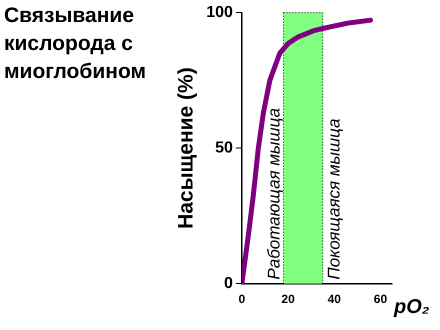  I want to click on ref-line-label: Работающая мышца, so click(274, 194).